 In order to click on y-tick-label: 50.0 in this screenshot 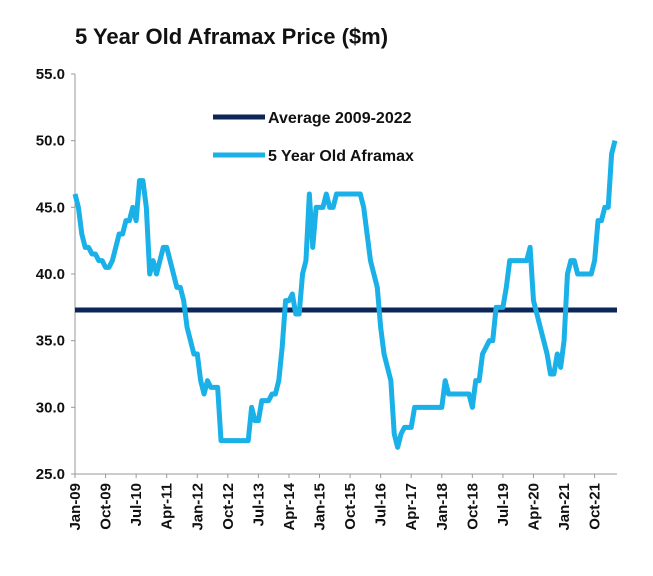, I will do `click(50, 141)`.